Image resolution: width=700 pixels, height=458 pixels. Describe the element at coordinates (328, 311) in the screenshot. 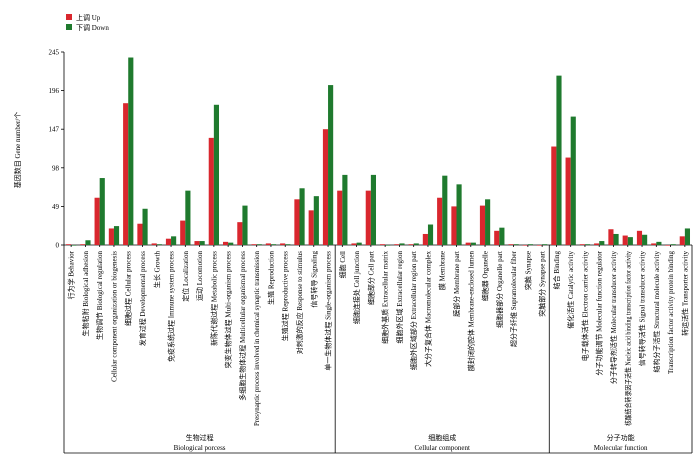

I see `x-tick-label: 单一生物体过程 Single-organism process` at that location.